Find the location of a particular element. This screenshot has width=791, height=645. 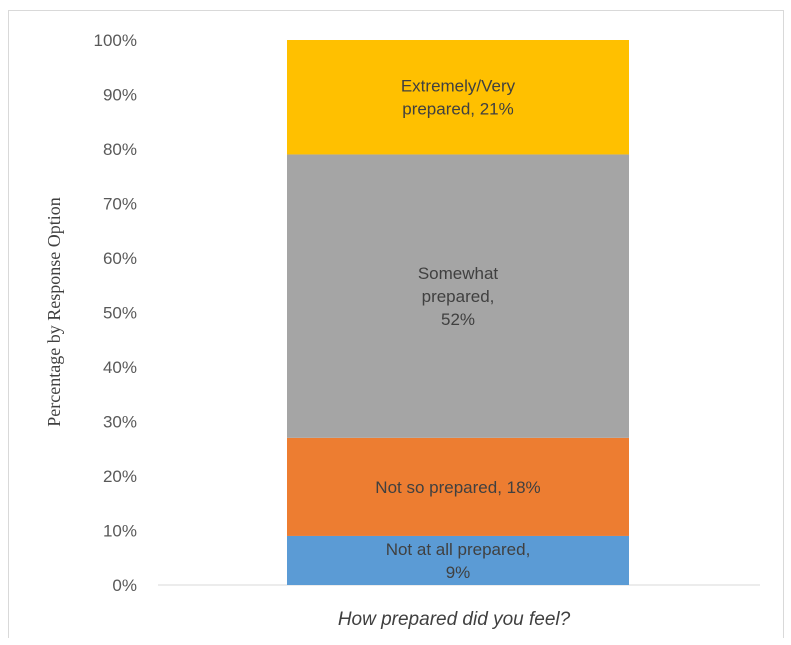

y-tick-label: 90% is located at coordinates (120, 95).